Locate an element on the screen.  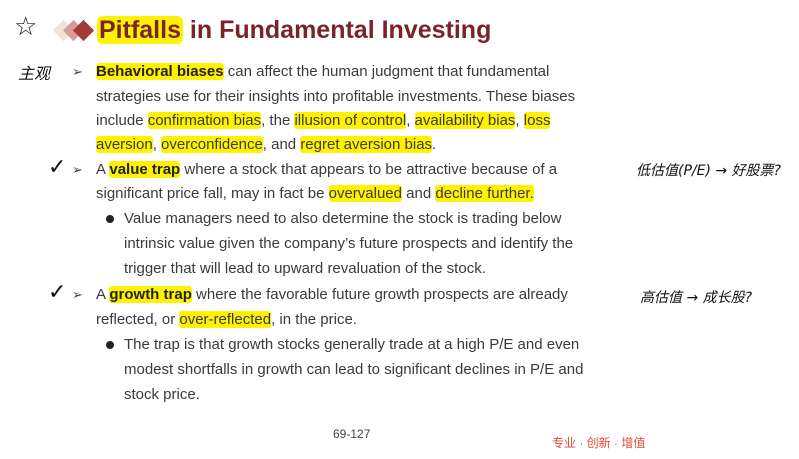
handwritten-note-growth-trap: 高估值 → 成长股? is located at coordinates (696, 298).